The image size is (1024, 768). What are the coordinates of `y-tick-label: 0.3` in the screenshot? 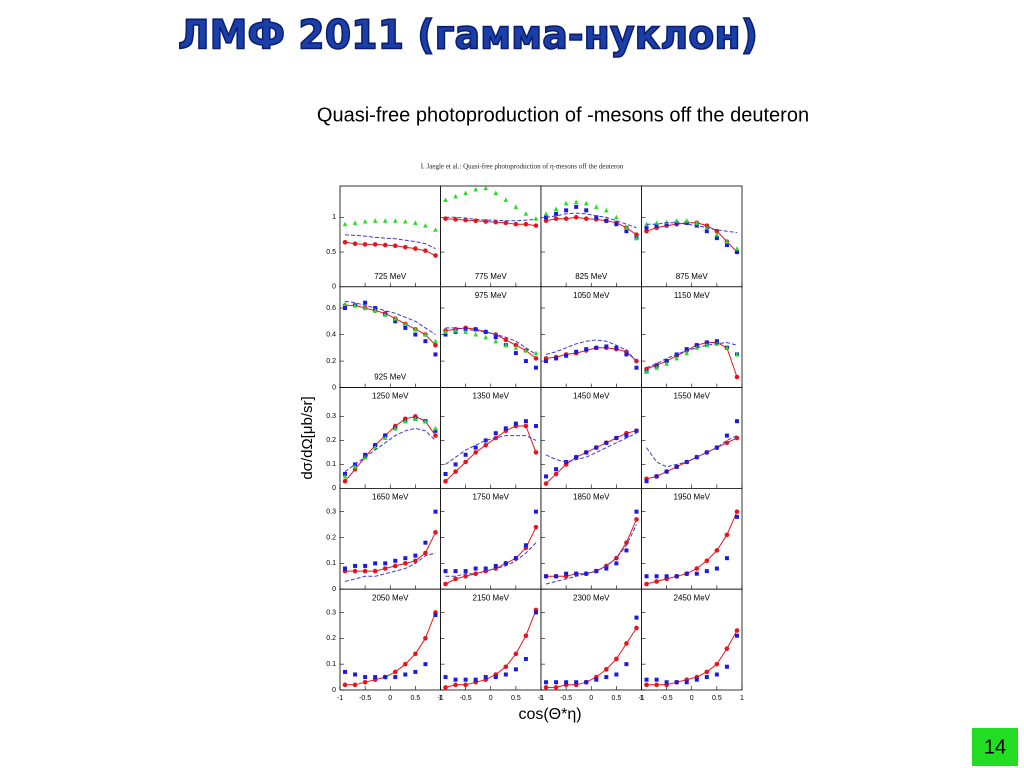 It's located at (331, 512).